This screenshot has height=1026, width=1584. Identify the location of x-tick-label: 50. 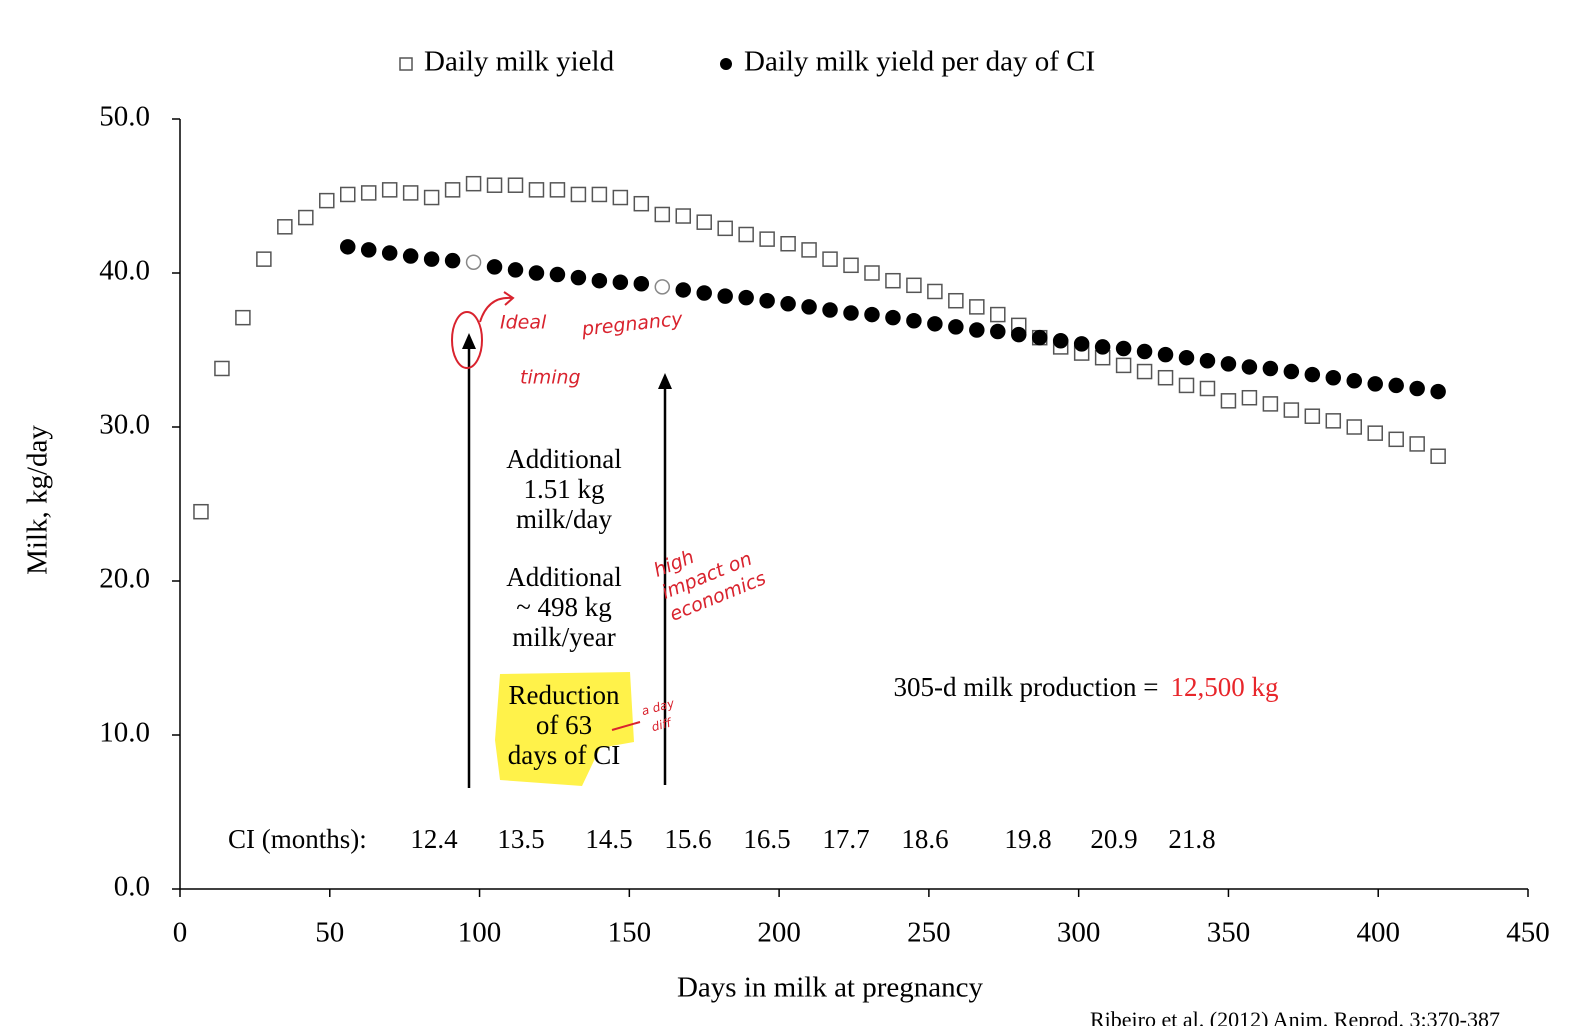
(329, 933).